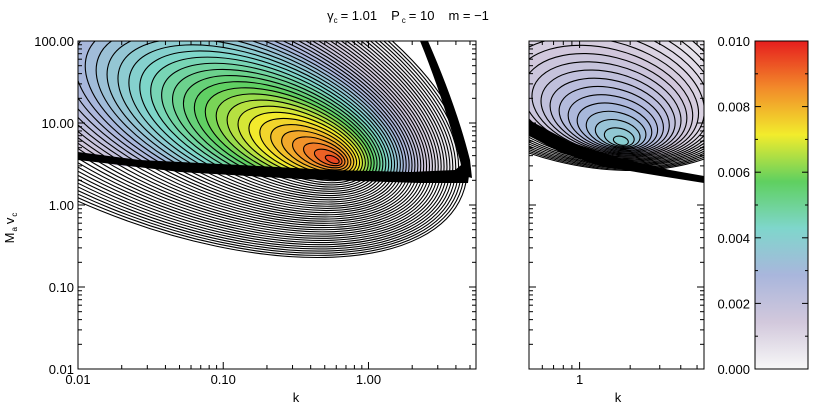 The width and height of the screenshot is (817, 409). I want to click on colorbar-tick-label: 0.006, so click(733, 172).